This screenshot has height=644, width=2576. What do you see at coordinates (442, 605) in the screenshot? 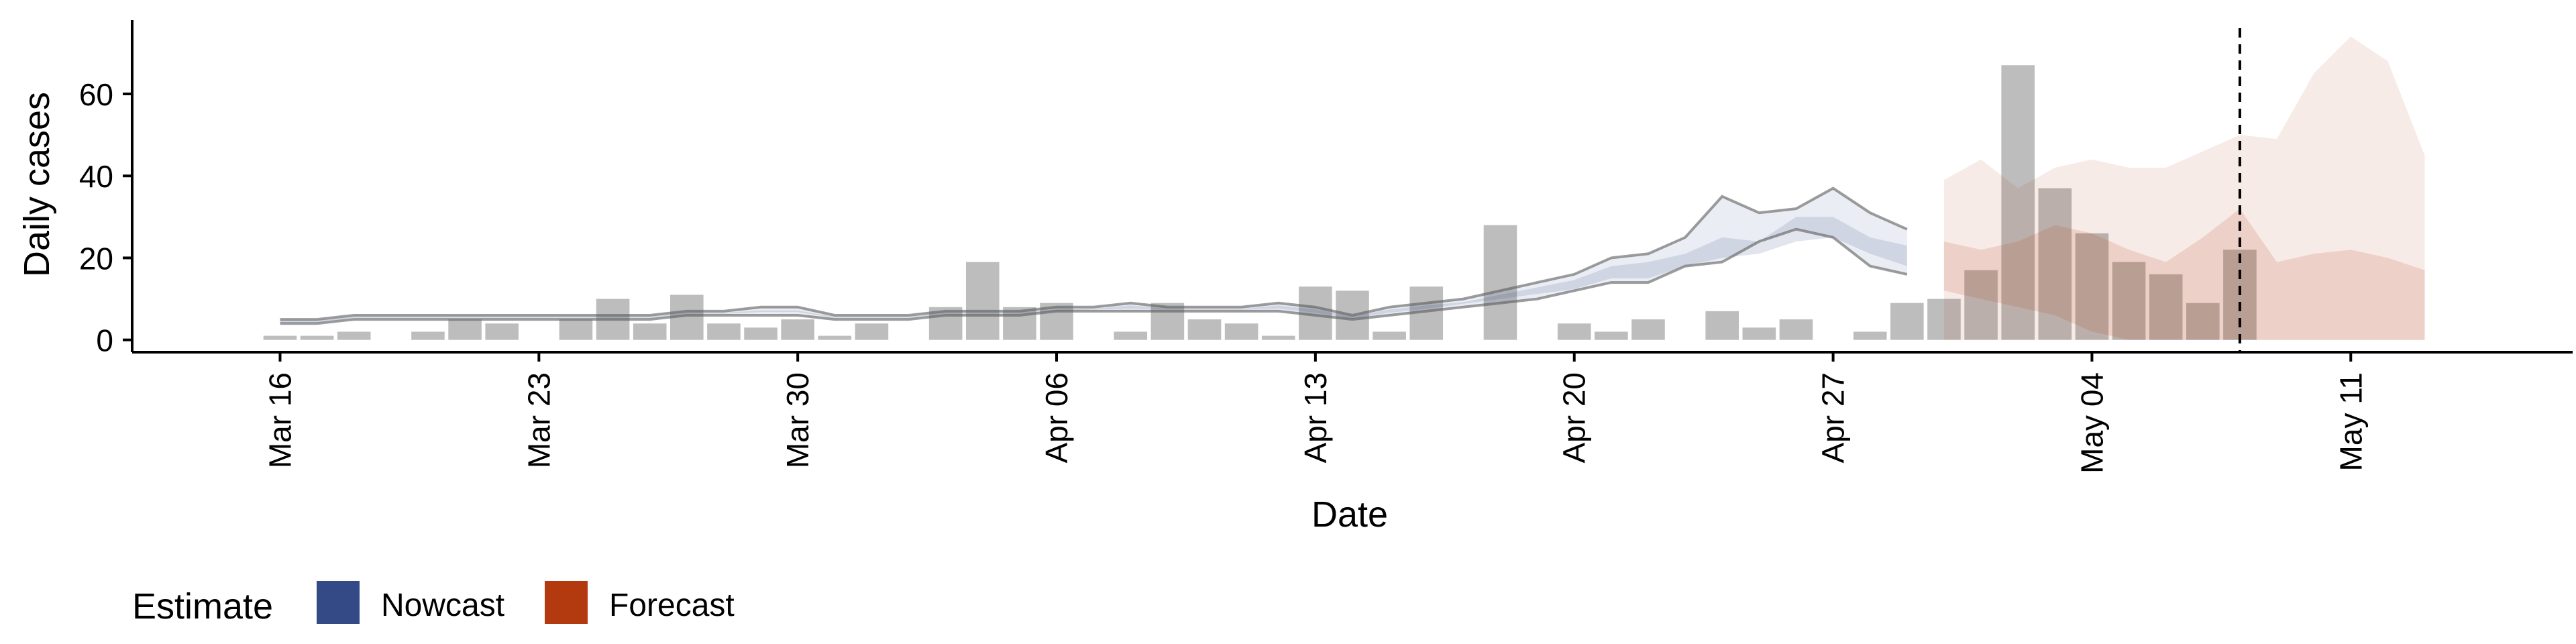
I see `legend-label-nowcast: Nowcast` at bounding box center [442, 605].